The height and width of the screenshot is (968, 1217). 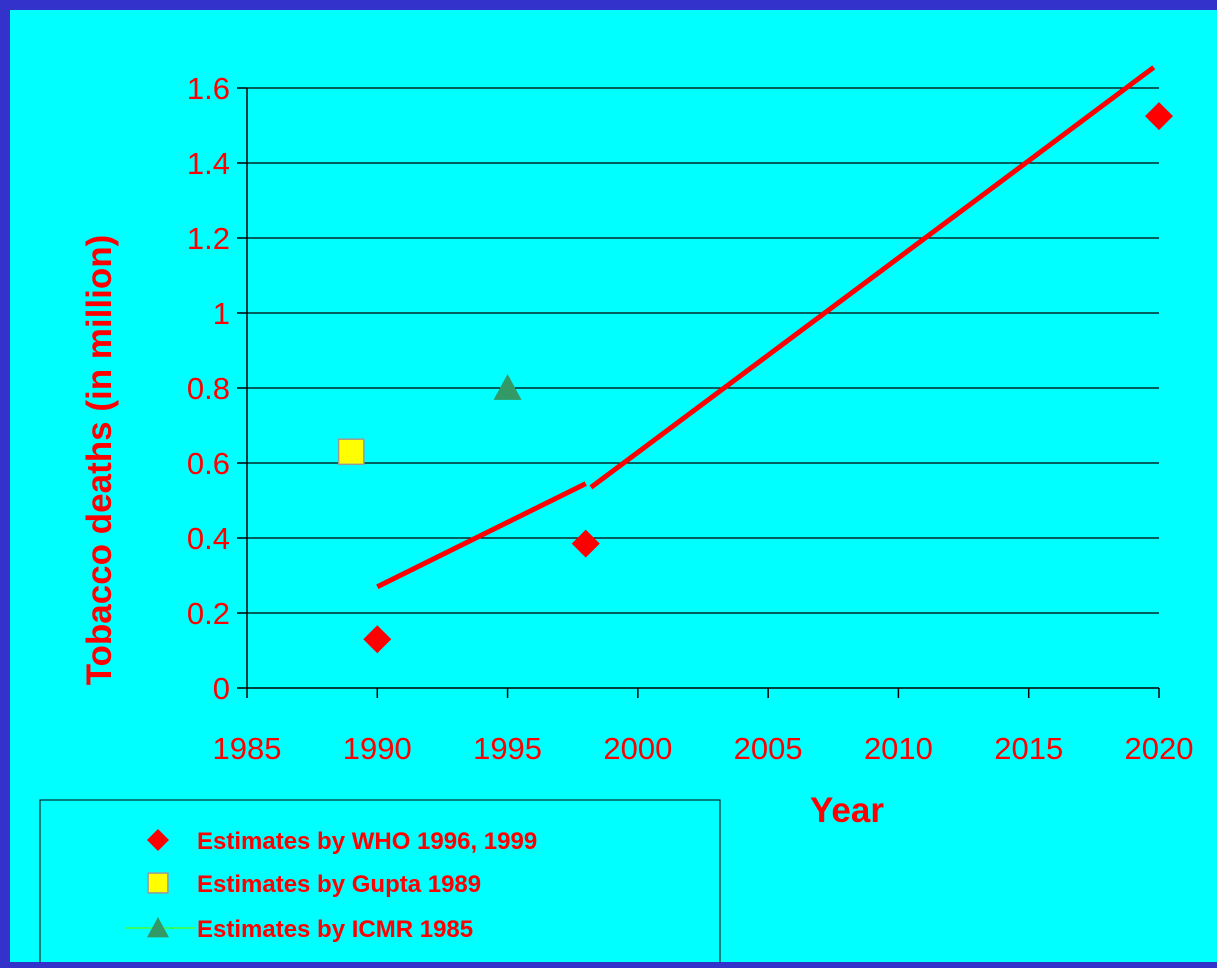 I want to click on y-tick-label: 0.4, so click(x=208, y=538).